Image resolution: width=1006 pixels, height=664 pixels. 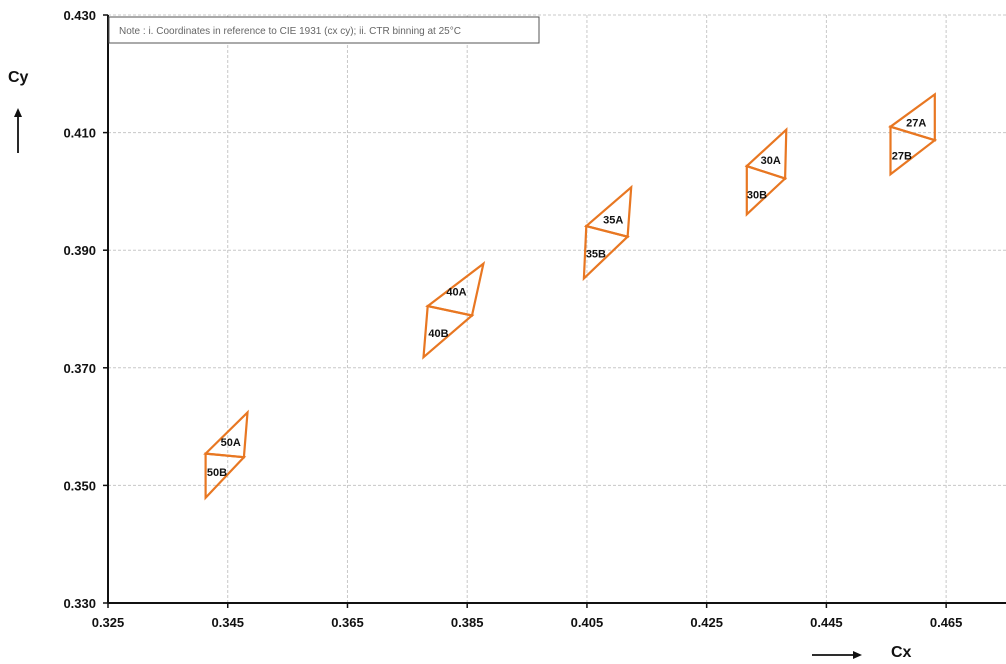 What do you see at coordinates (79, 485) in the screenshot?
I see `y-tick-label: 0.350` at bounding box center [79, 485].